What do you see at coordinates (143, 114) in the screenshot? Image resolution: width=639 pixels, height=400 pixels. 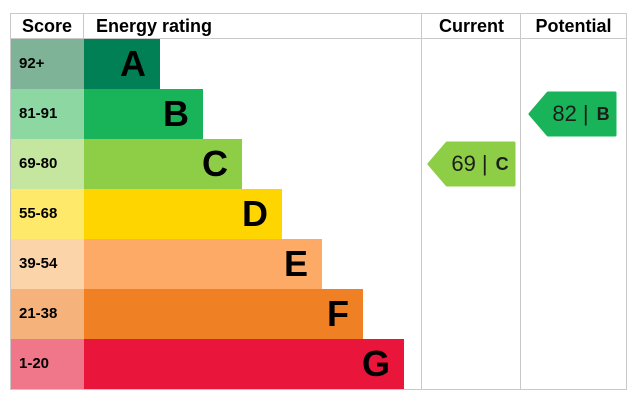 I see `band-bar: B` at bounding box center [143, 114].